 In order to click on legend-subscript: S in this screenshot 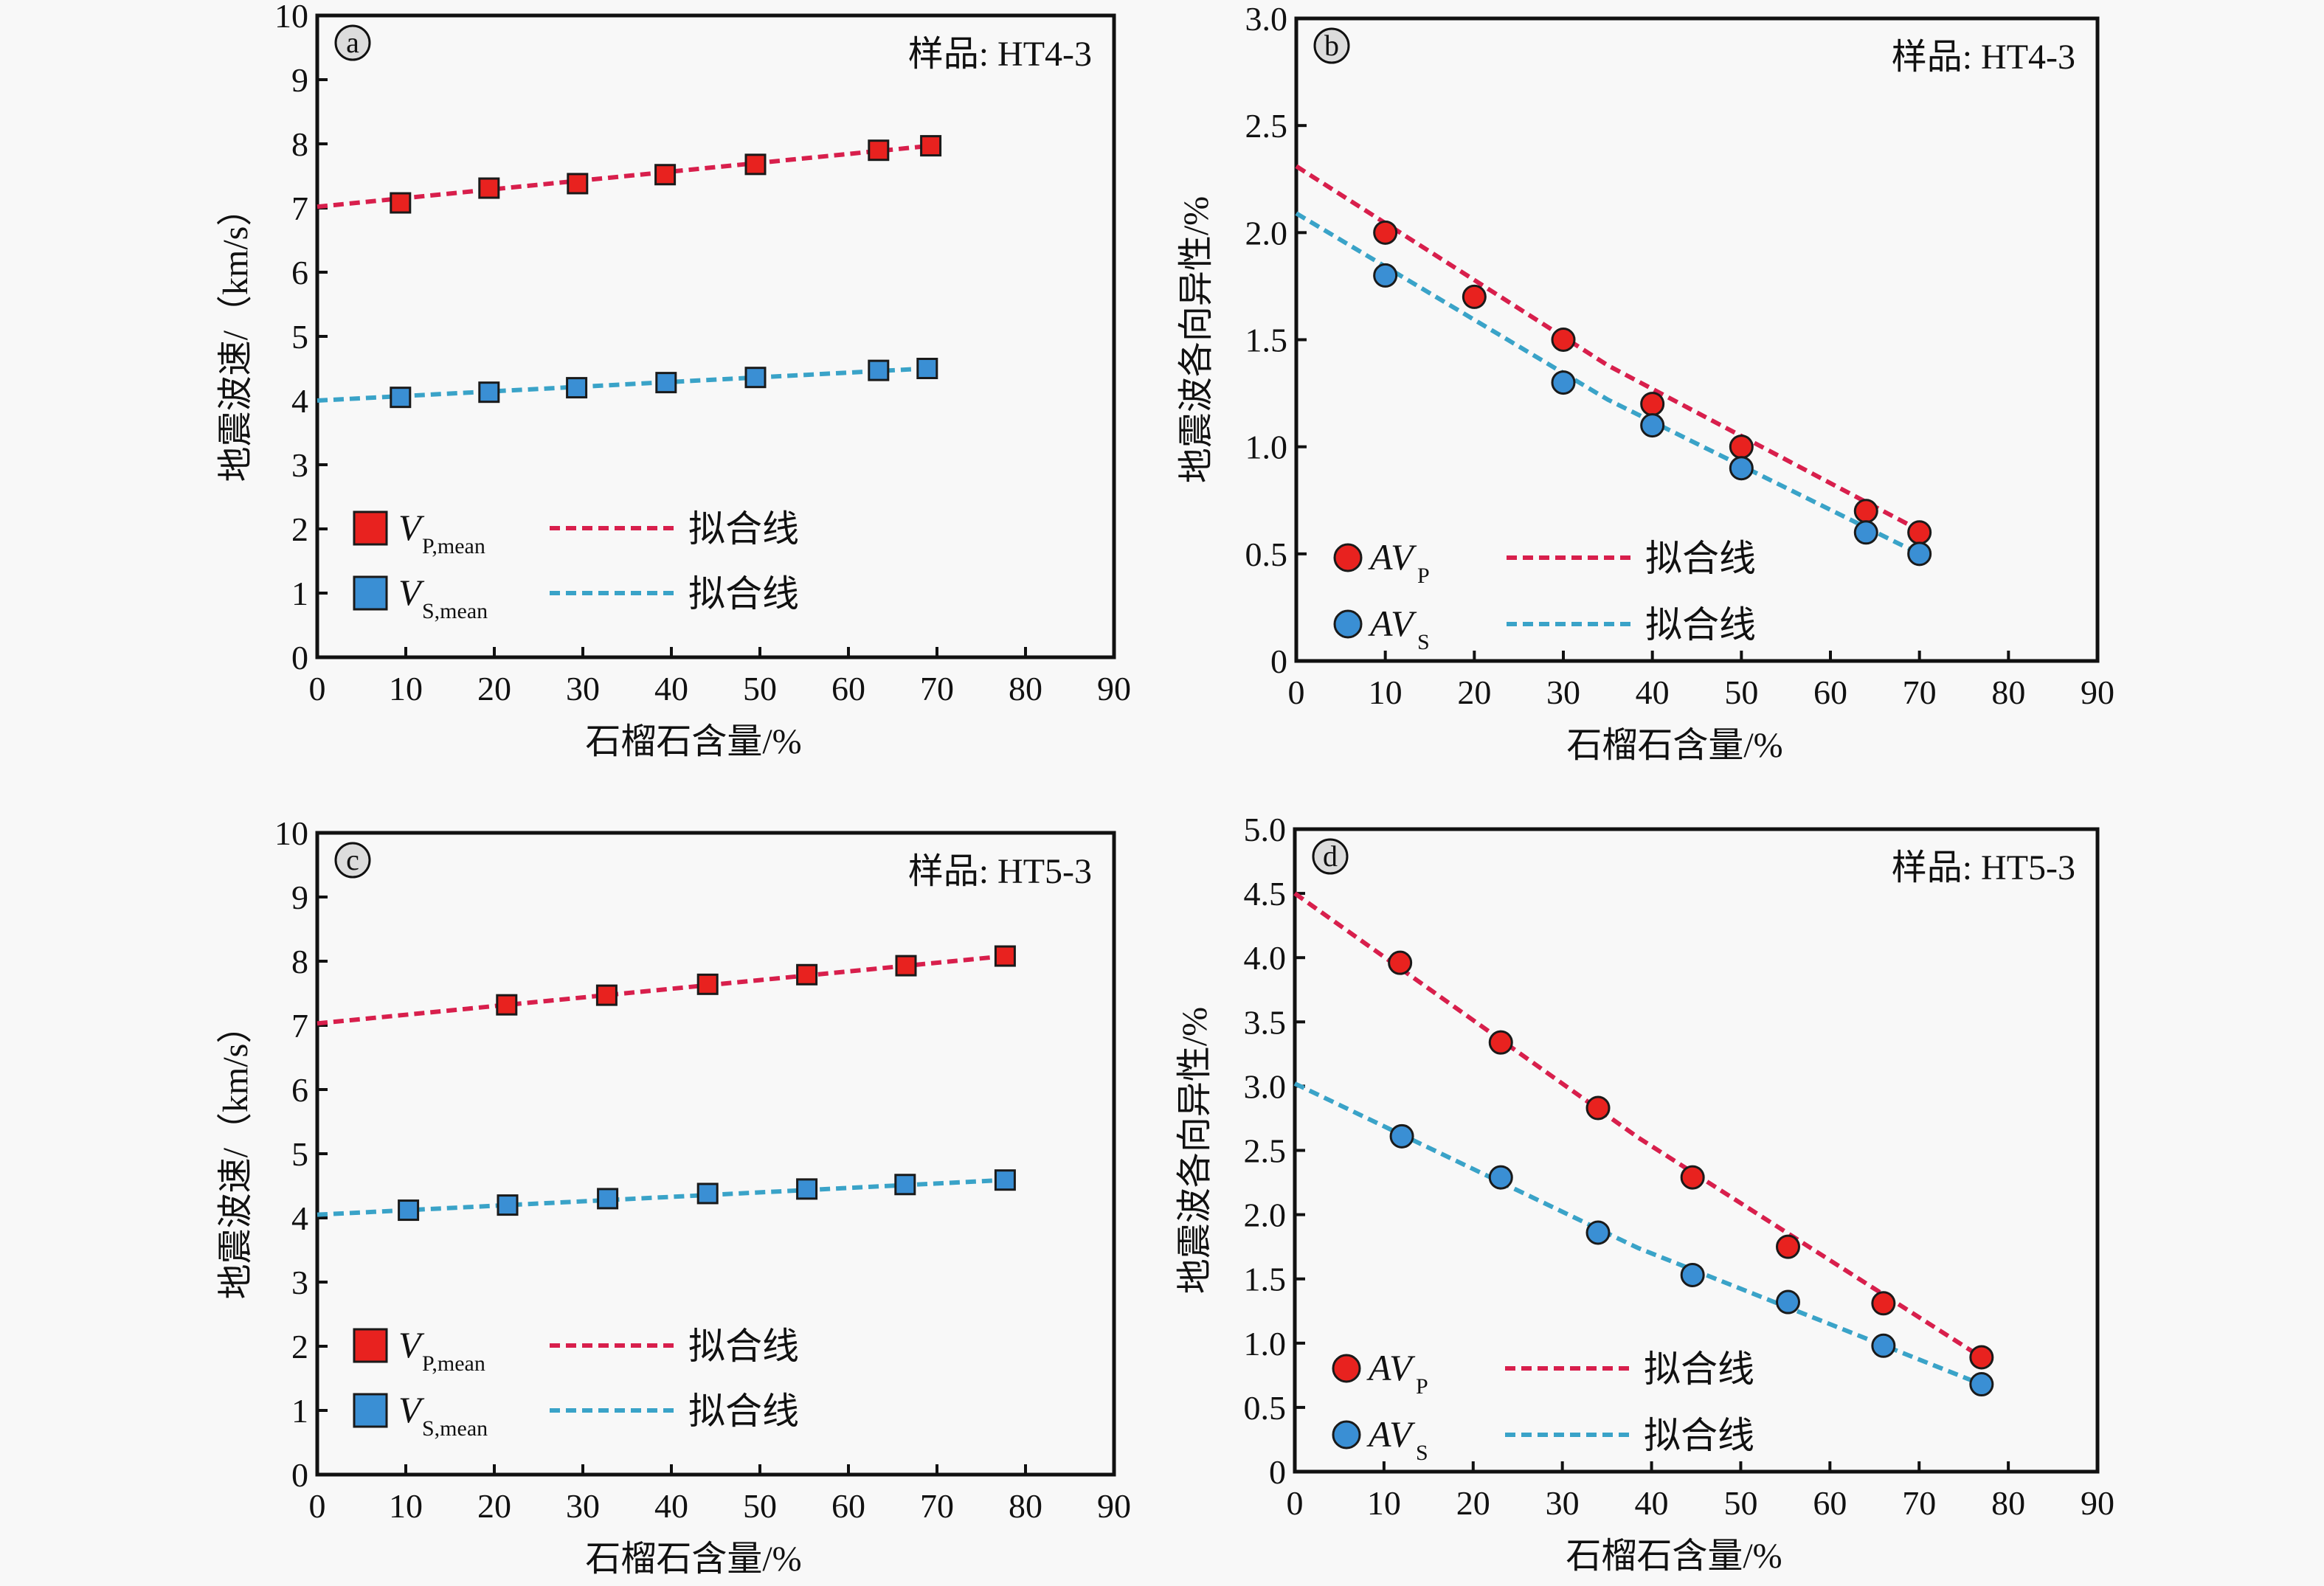, I will do `click(1423, 642)`.